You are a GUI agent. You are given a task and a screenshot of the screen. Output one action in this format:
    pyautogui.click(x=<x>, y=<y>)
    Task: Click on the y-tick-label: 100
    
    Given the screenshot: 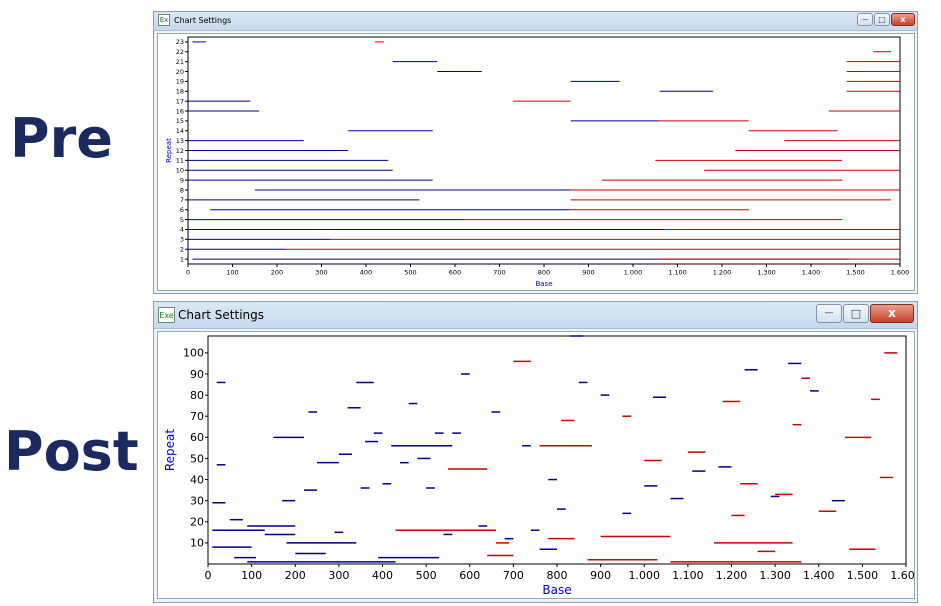 What is the action you would take?
    pyautogui.click(x=193, y=353)
    